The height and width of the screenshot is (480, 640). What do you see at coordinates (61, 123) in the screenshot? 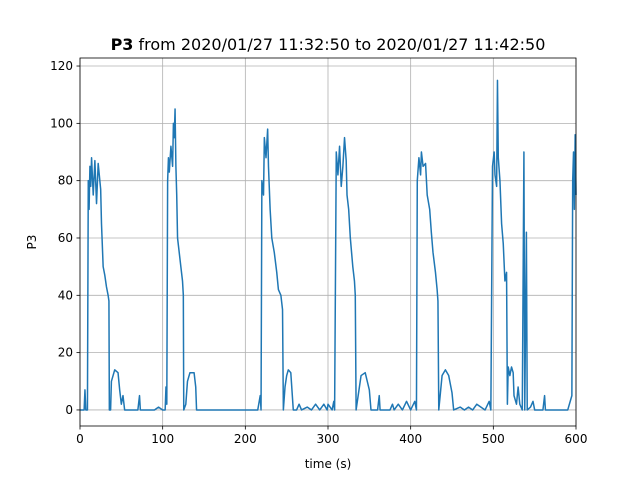
I see `y-tick-label: 100` at bounding box center [61, 123].